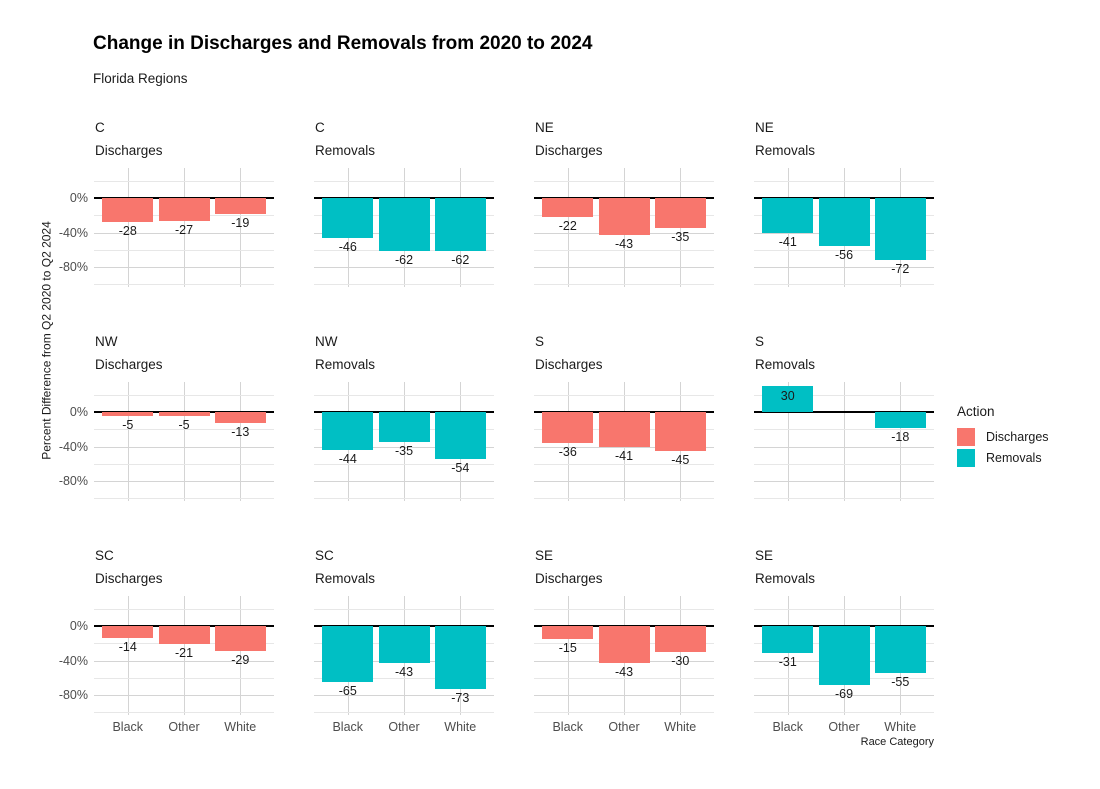  Describe the element at coordinates (900, 682) in the screenshot. I see `bar-value-label: -55` at that location.